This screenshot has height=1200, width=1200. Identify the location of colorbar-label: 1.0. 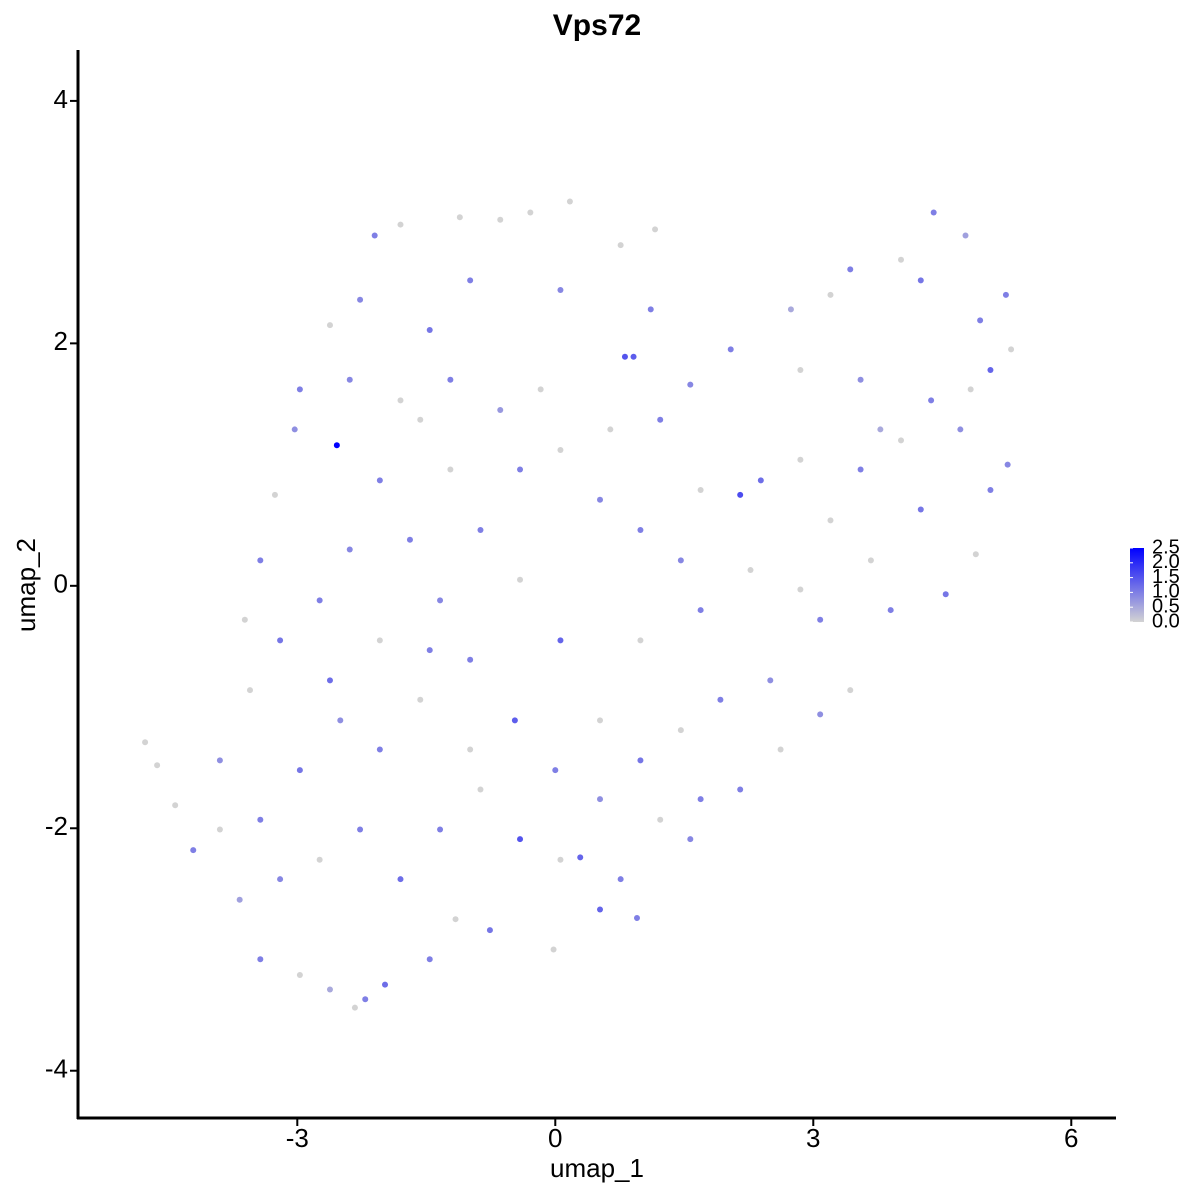
(1166, 592).